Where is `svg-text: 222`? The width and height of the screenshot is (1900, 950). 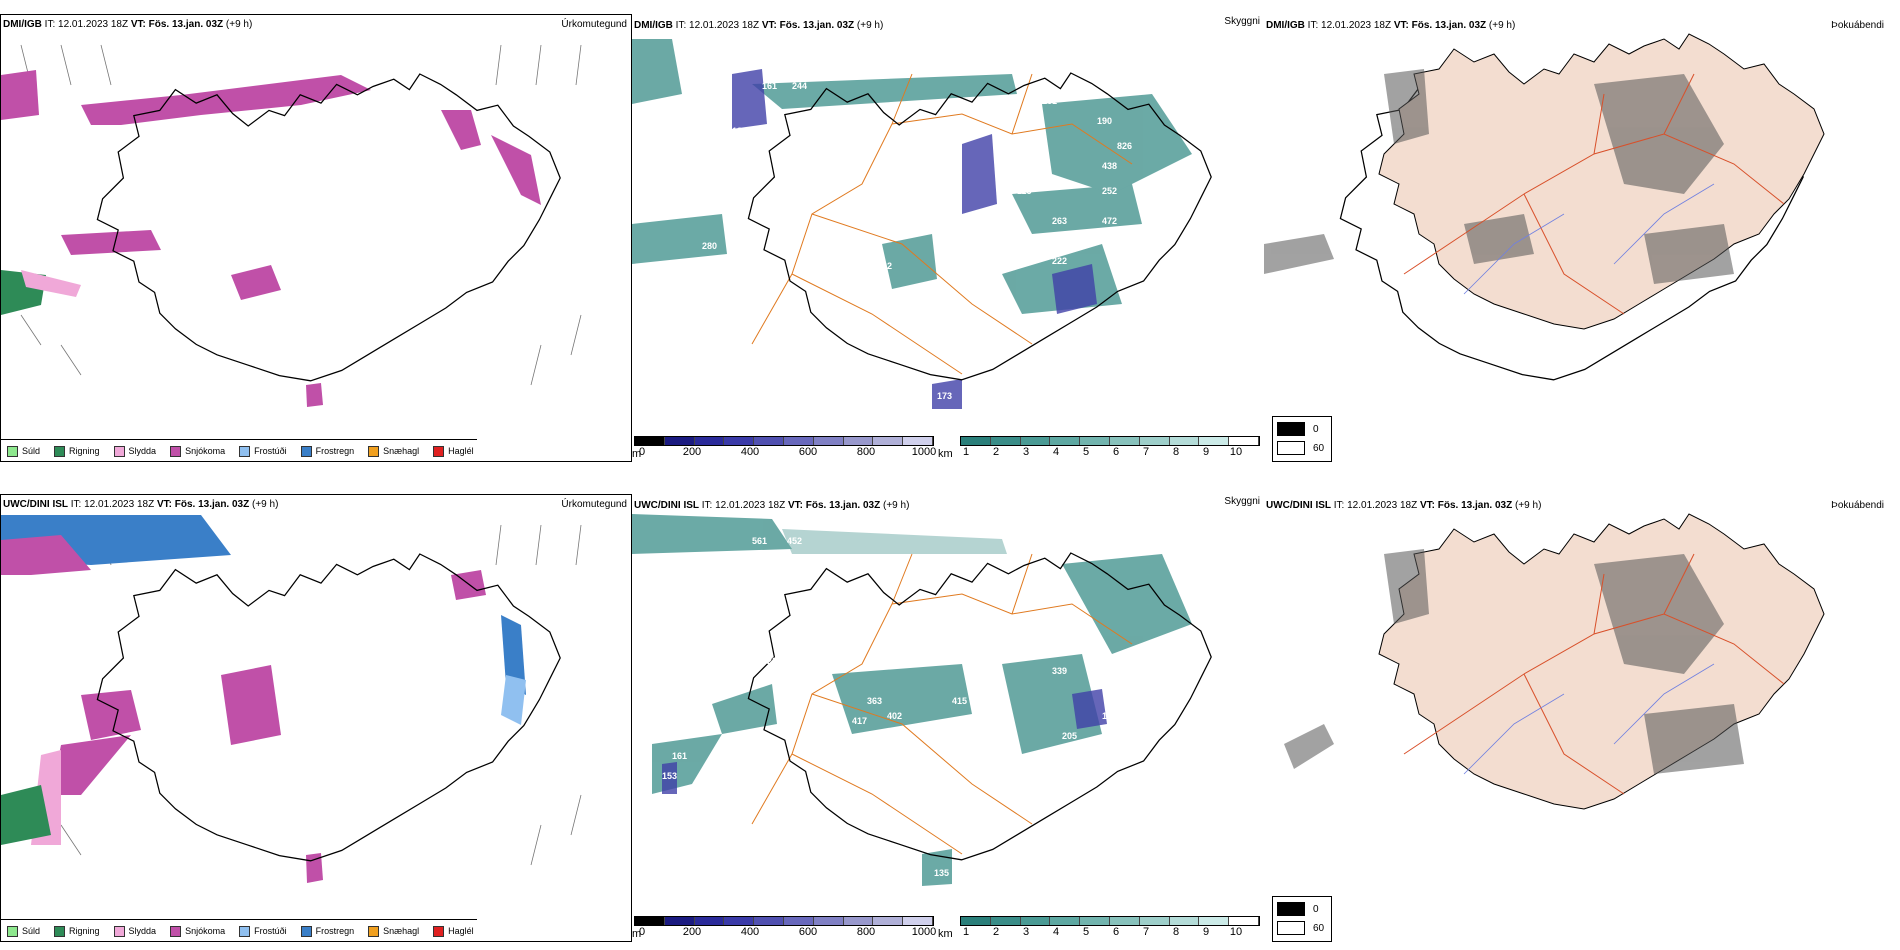 svg-text: 222 is located at coordinates (1059, 261).